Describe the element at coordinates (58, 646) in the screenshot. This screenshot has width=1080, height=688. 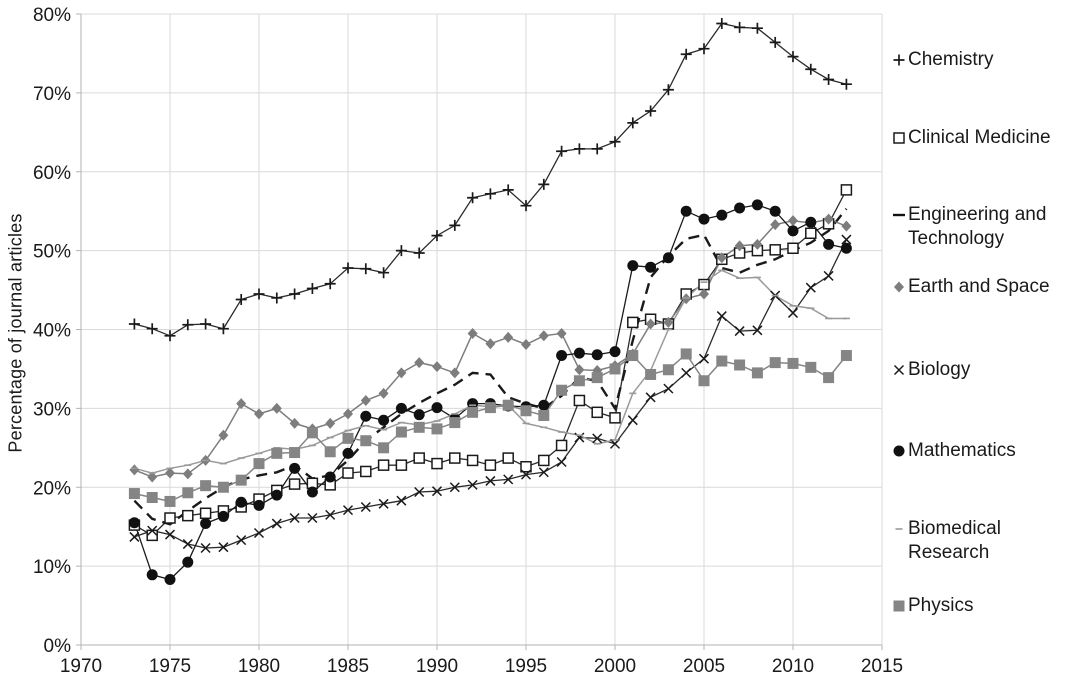
I see `y-tick-label: 0%` at that location.